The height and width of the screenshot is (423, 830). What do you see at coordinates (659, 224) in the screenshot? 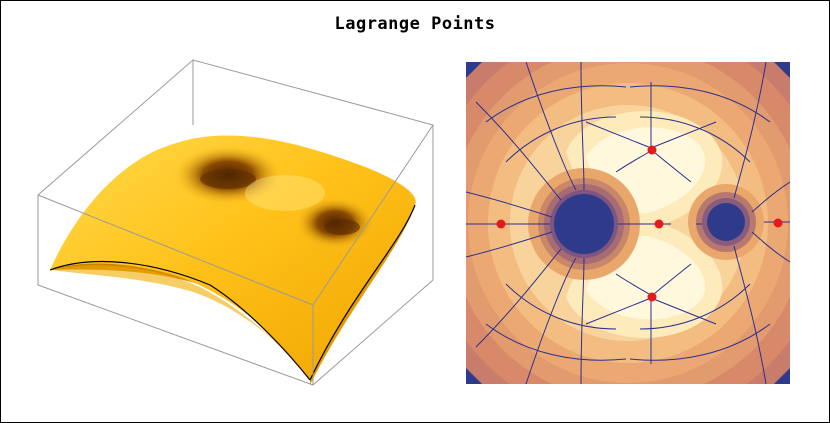
I see `lagrange-point-l1` at bounding box center [659, 224].